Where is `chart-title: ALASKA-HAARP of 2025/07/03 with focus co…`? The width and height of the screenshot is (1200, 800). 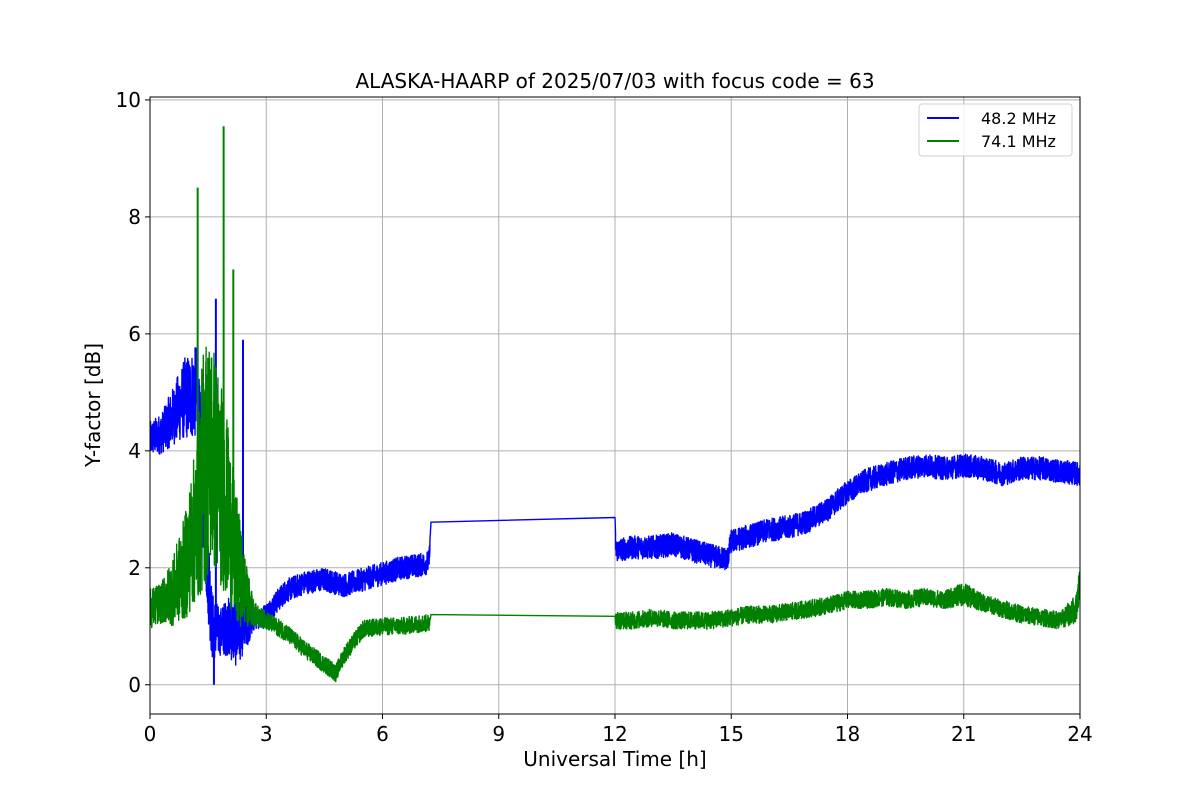
chart-title: ALASKA-HAARP of 2025/07/03 with focus co… is located at coordinates (614, 81).